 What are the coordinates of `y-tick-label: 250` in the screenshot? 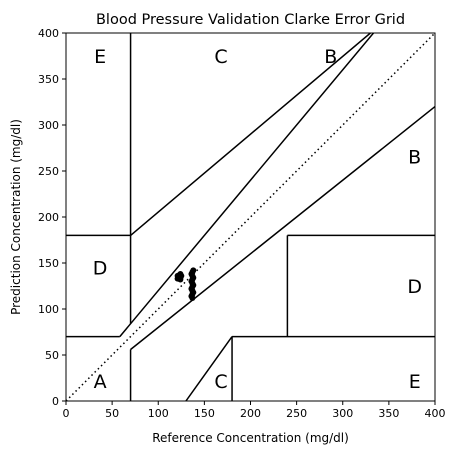 It's located at (48, 171).